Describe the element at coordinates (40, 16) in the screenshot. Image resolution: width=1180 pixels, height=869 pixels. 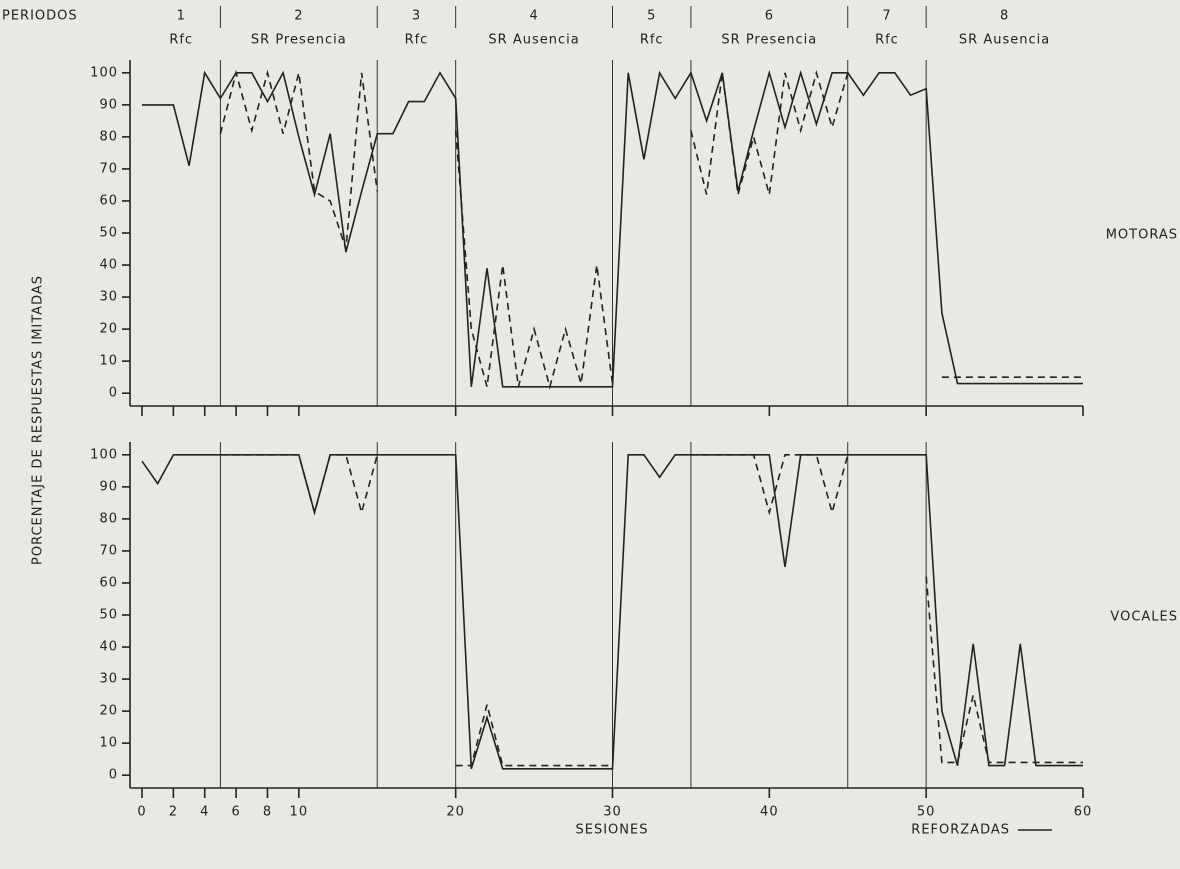
I see `periods-header: PERIODOS` at that location.